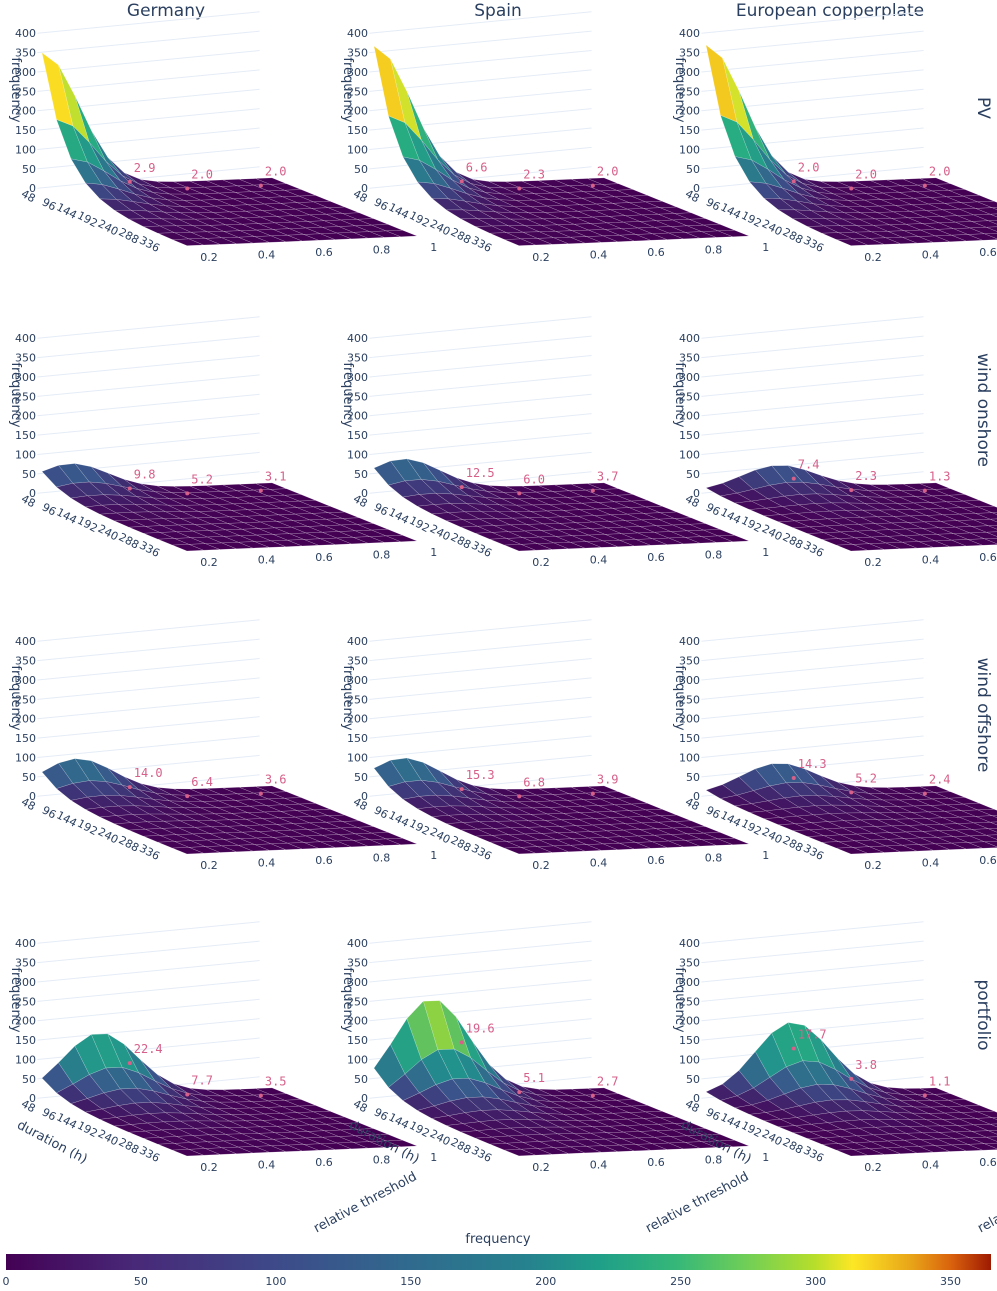 This screenshot has width=997, height=1291. I want to click on y-tick-label: 1, so click(765, 247).